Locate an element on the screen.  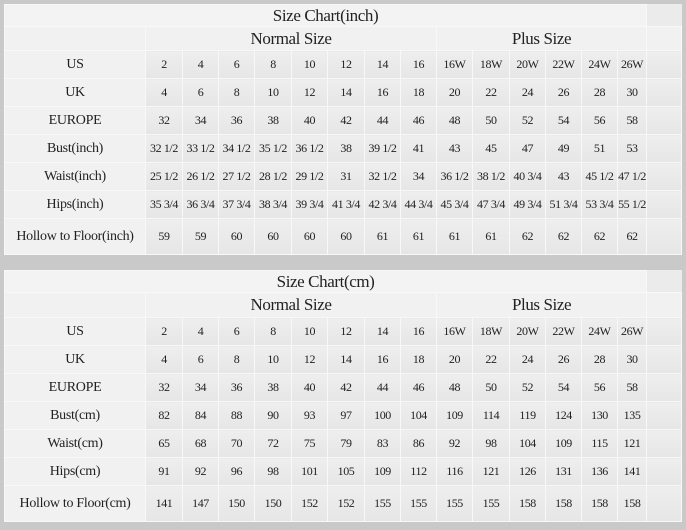
table-cell: 8 is located at coordinates (236, 92).